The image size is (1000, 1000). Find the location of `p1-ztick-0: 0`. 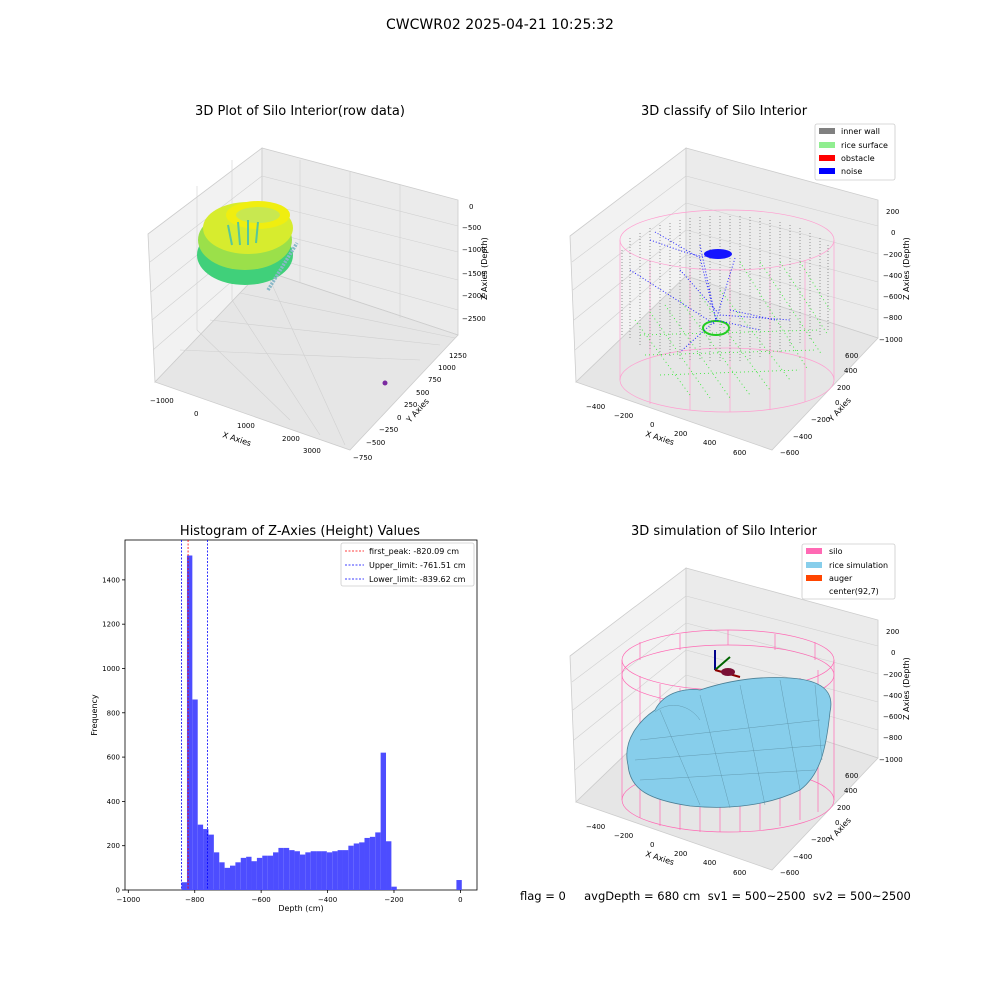

p1-ztick-0: 0 is located at coordinates (471, 207).